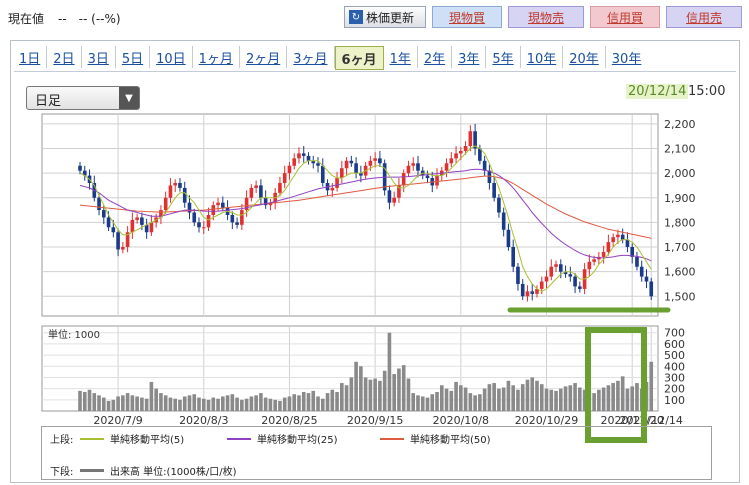 The width and height of the screenshot is (749, 485). I want to click on refresh-icon: ↻, so click(356, 17).